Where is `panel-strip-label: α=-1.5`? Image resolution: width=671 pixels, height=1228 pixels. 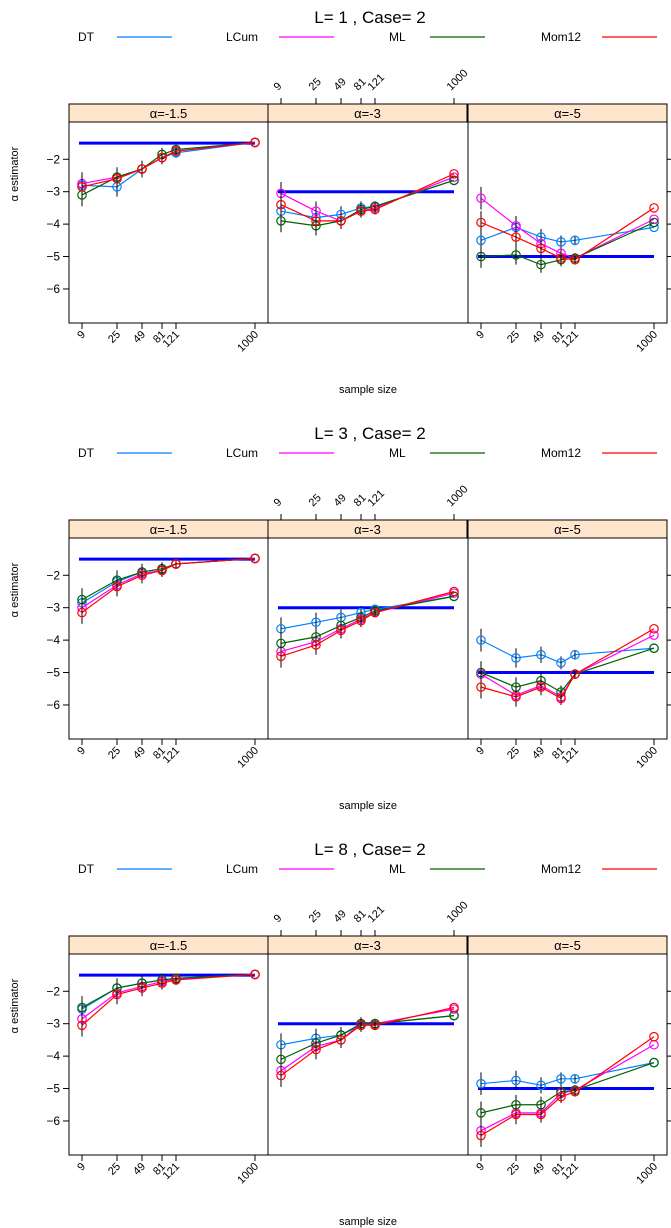
panel-strip-label: α=-1.5 is located at coordinates (169, 113).